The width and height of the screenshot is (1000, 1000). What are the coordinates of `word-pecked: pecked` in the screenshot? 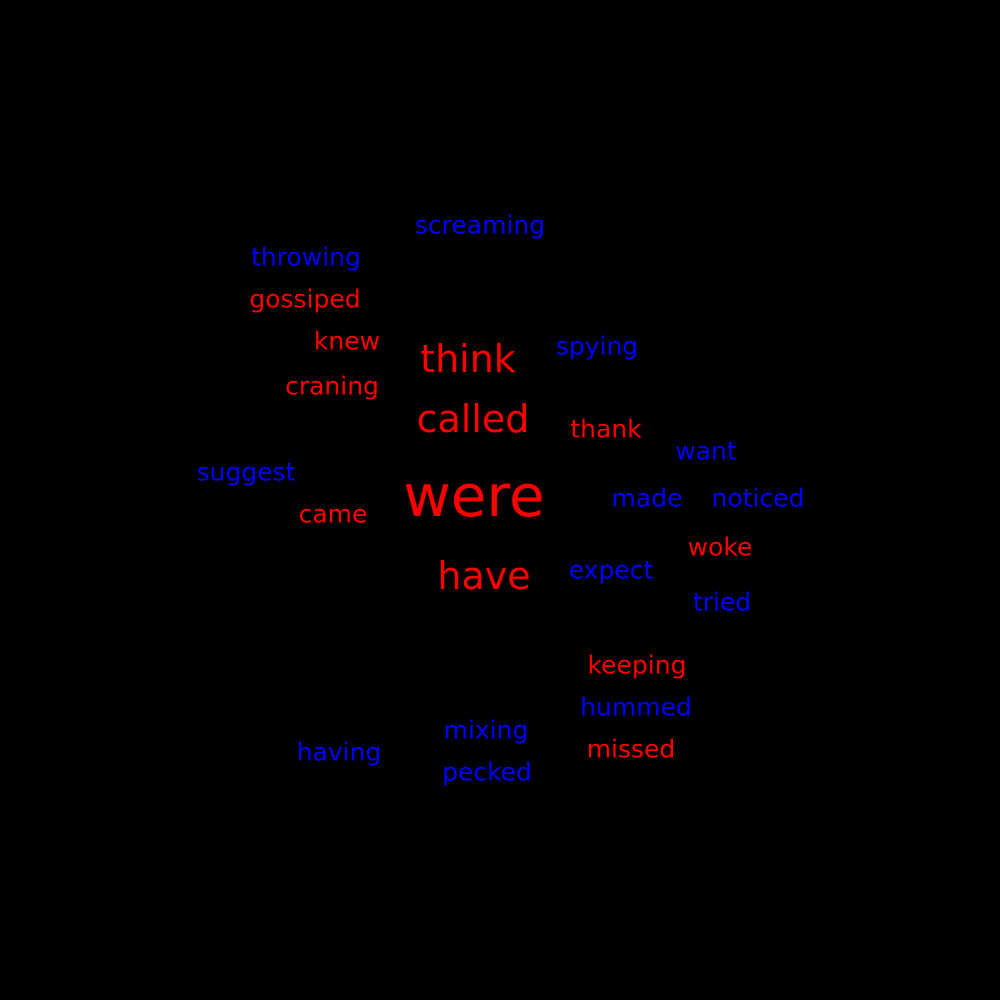 It's located at (487, 772).